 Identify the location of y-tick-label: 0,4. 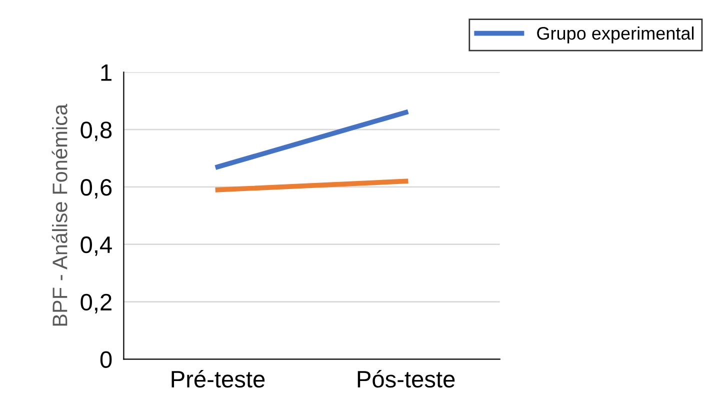
(96, 246).